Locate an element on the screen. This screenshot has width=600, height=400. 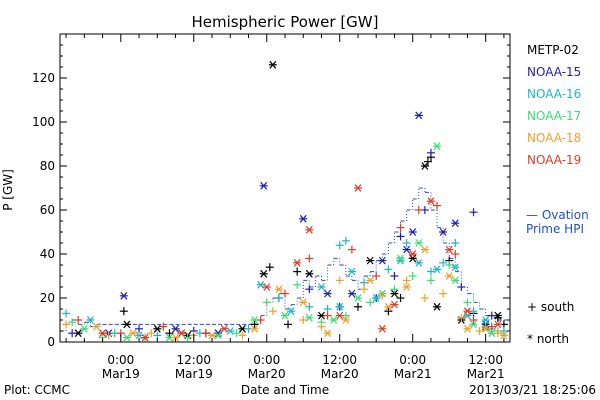
legend-entry: METP-02 is located at coordinates (553, 50).